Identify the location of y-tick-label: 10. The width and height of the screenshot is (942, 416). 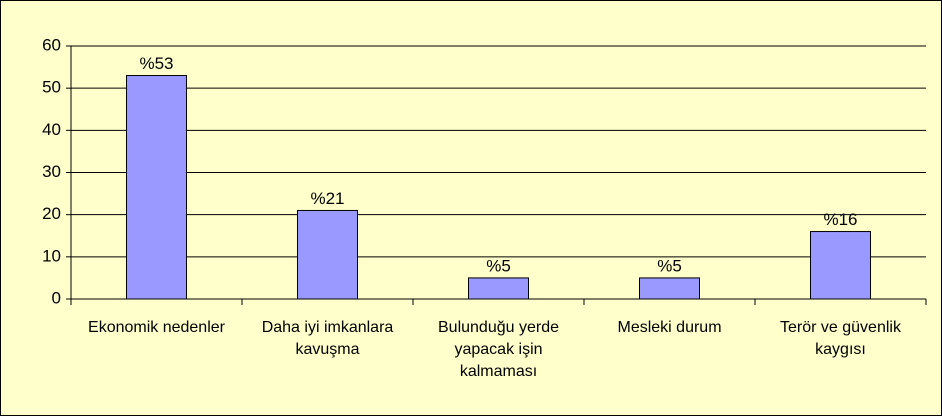
(51, 255).